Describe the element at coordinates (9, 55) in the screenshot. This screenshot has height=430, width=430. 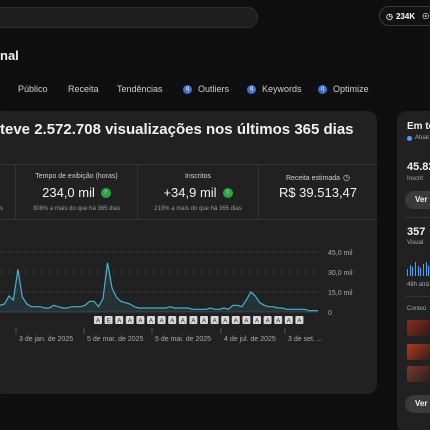
I see `channel-title: nal` at that location.